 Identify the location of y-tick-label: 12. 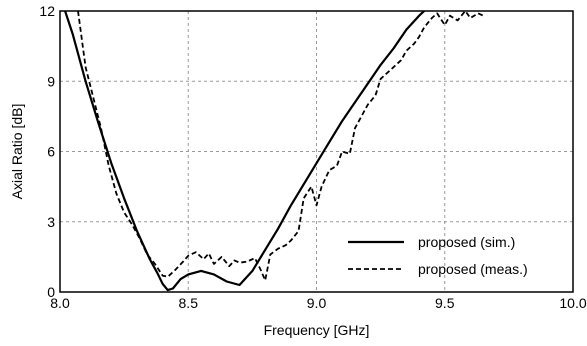
(47, 11).